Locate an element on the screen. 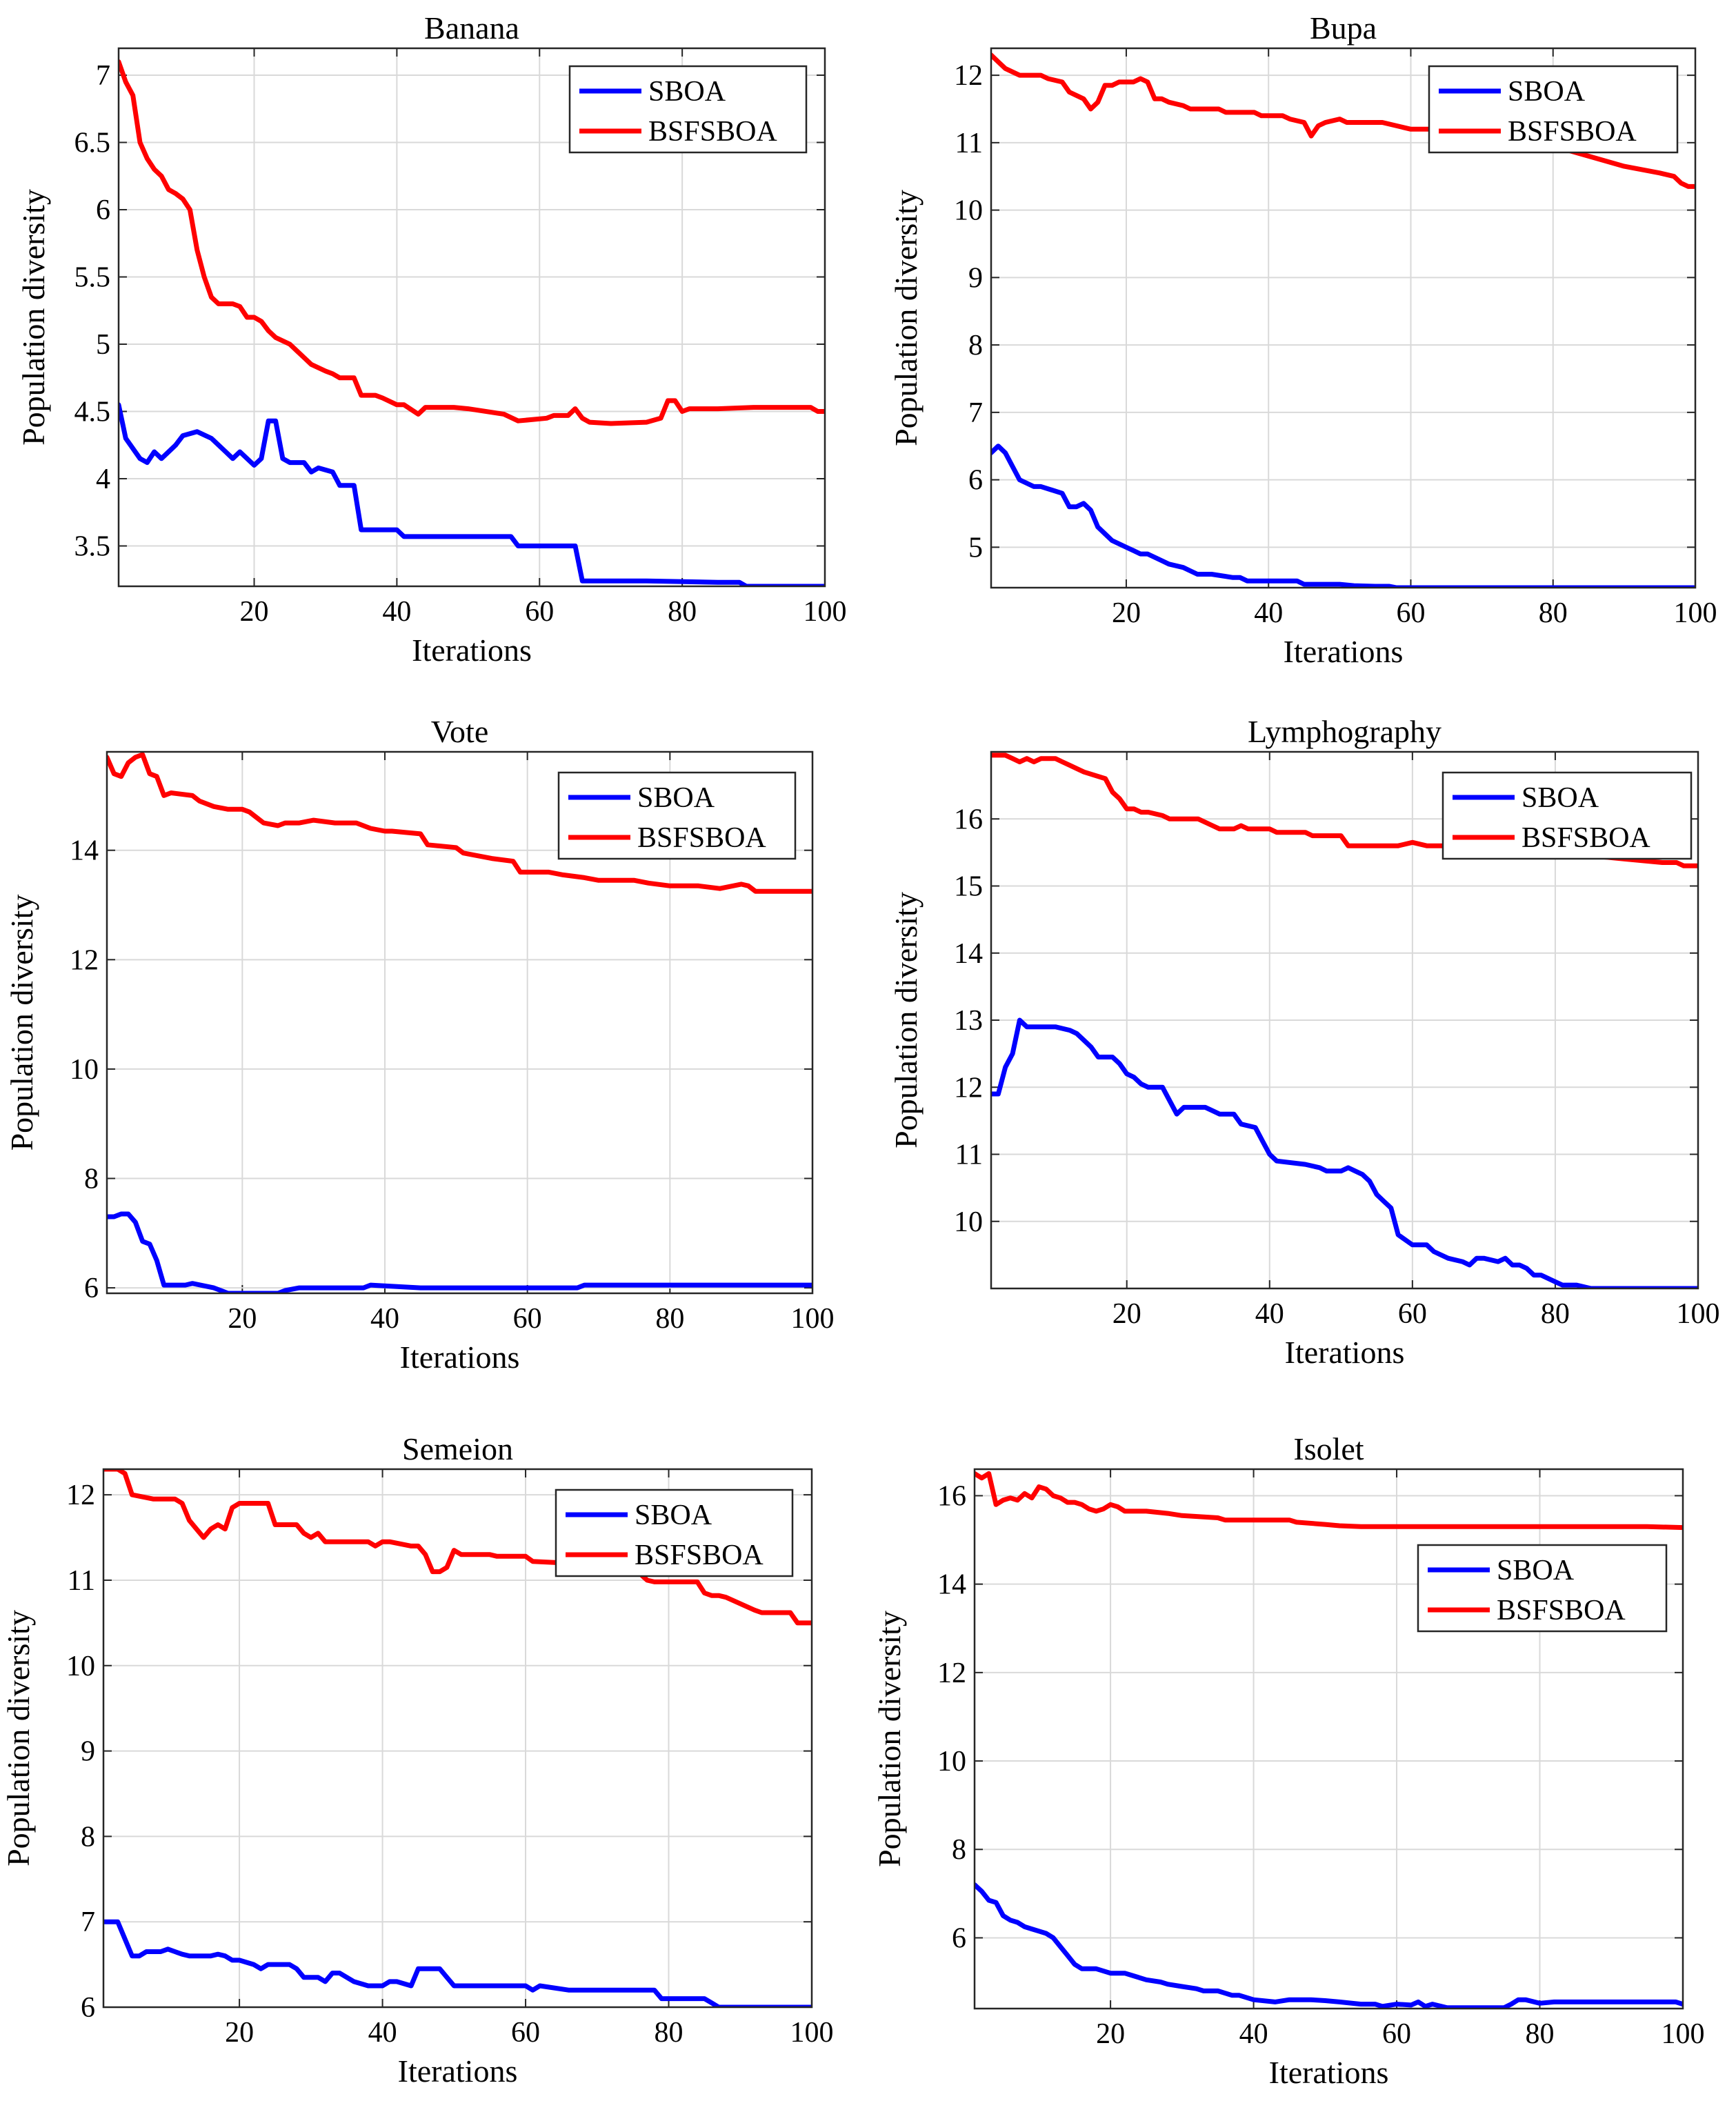 This screenshot has height=2121, width=1736. chart-title: Bupa is located at coordinates (1343, 28).